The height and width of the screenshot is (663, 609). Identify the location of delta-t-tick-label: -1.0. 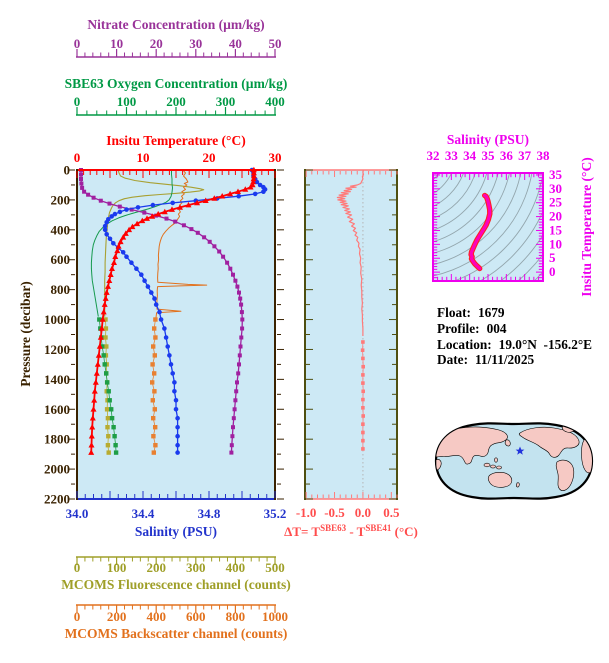
(306, 512).